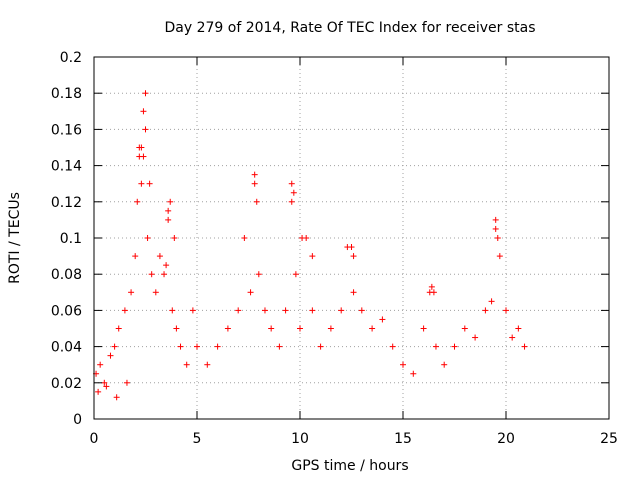 This screenshot has height=480, width=640. What do you see at coordinates (66, 384) in the screenshot?
I see `y-tick-label: 0.02` at bounding box center [66, 384].